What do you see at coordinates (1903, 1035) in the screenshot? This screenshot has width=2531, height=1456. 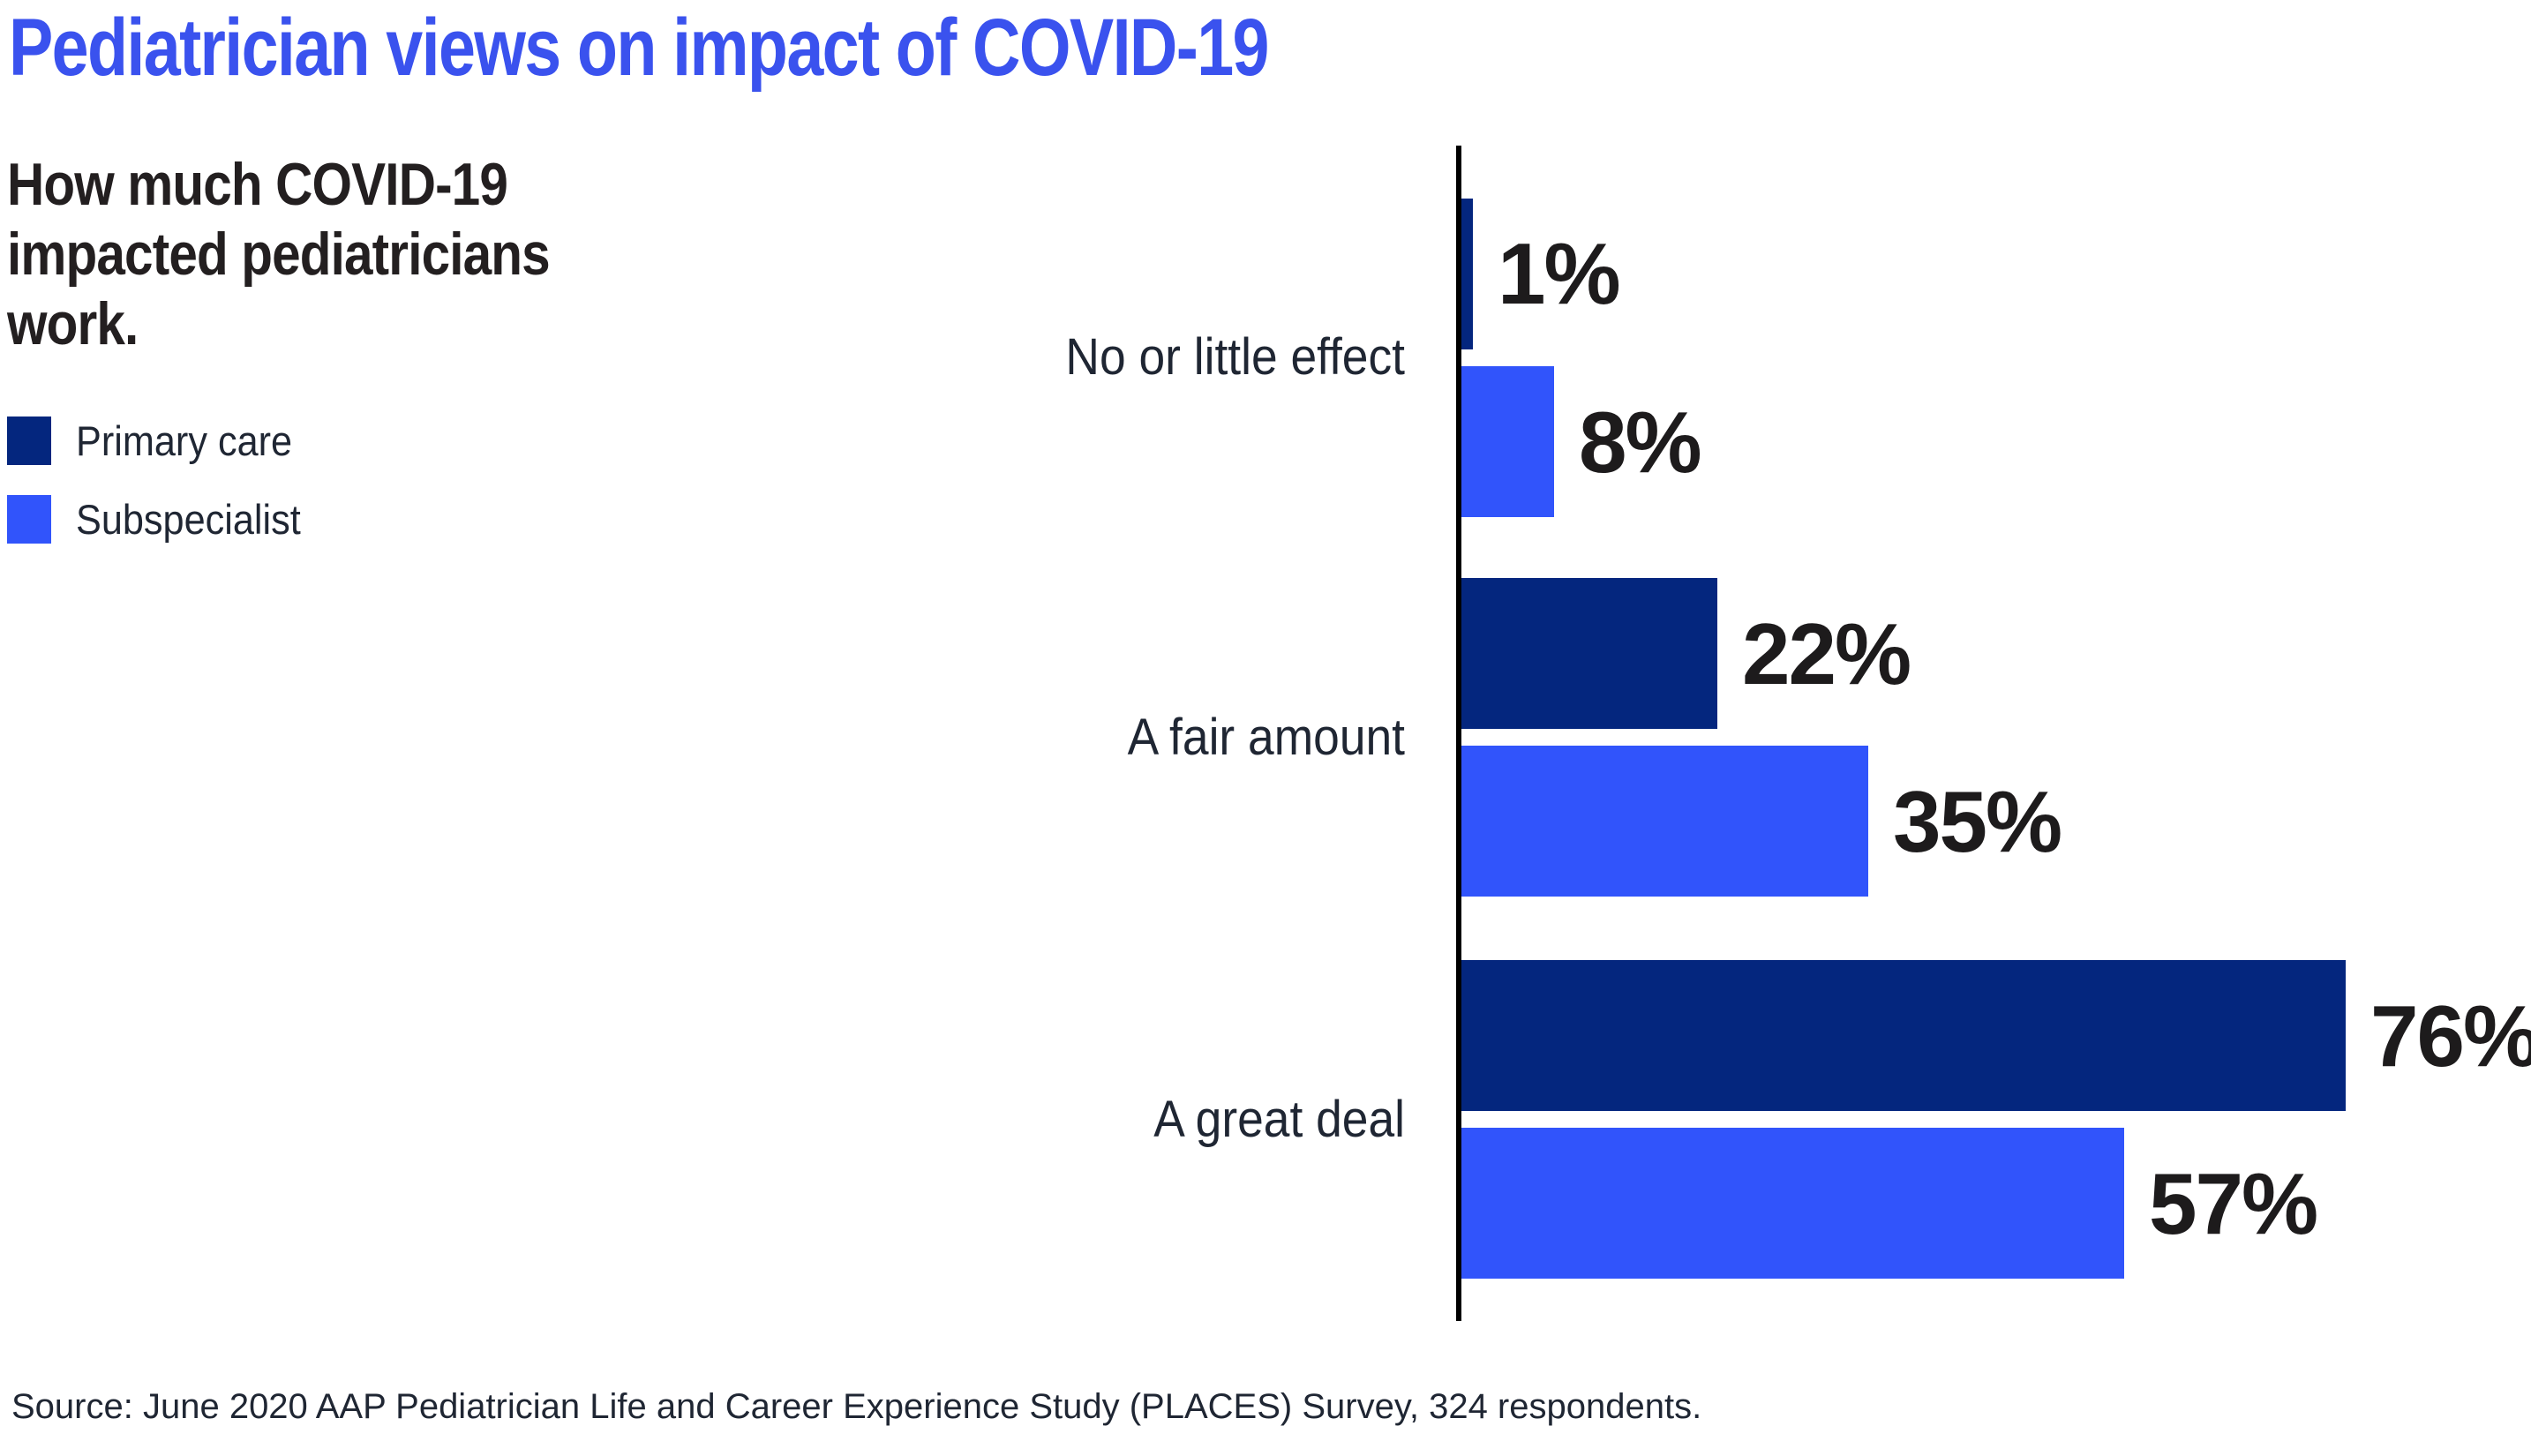 I see `bar-primary-care-a-great-deal` at bounding box center [1903, 1035].